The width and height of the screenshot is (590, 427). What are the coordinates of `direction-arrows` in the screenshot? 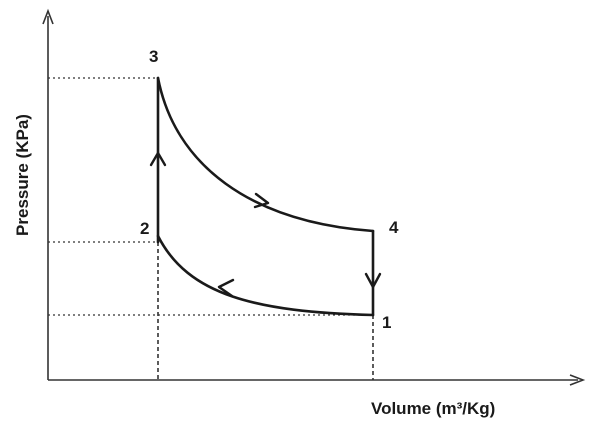 It's located at (265, 224).